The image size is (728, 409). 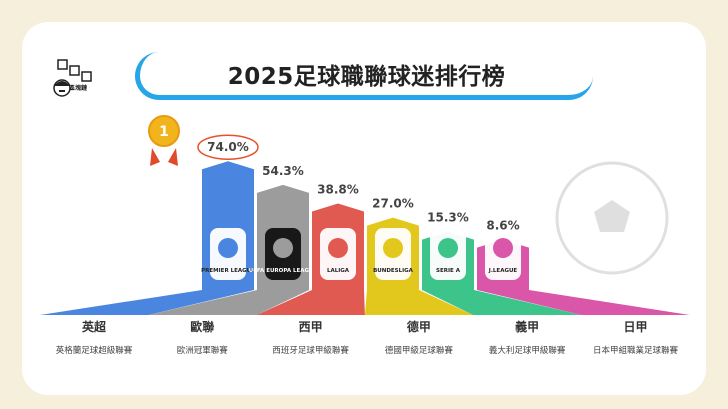 What do you see at coordinates (418, 351) in the screenshot?
I see `category-full: 德國甲級足球聯賽` at bounding box center [418, 351].